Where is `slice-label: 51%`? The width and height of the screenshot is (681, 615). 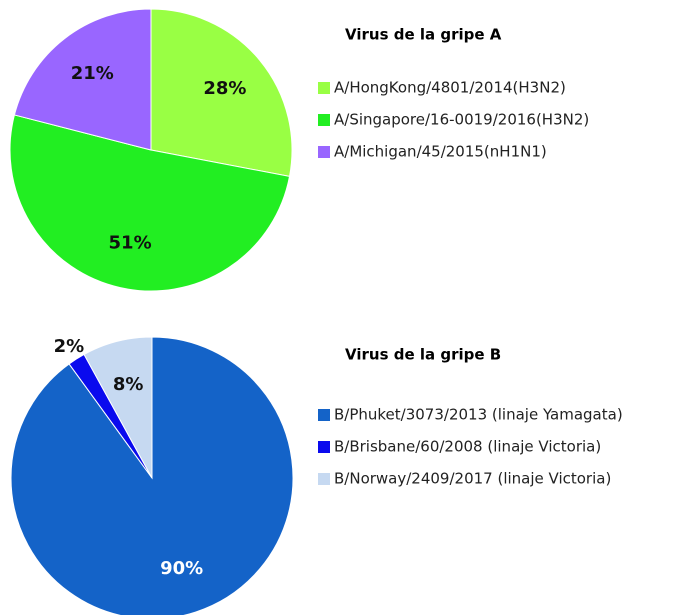 slice-label: 51% is located at coordinates (130, 243).